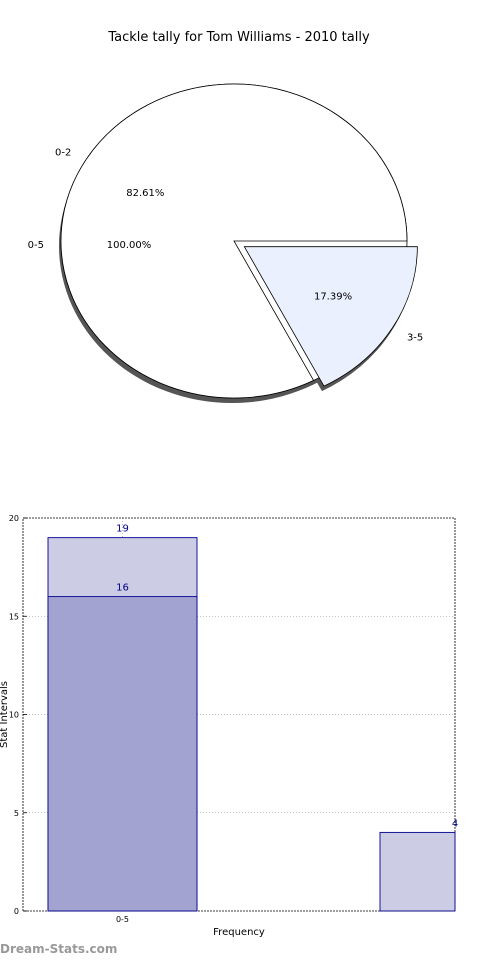  Describe the element at coordinates (333, 297) in the screenshot. I see `pie-percent-label-3-5: 17.39%` at that location.